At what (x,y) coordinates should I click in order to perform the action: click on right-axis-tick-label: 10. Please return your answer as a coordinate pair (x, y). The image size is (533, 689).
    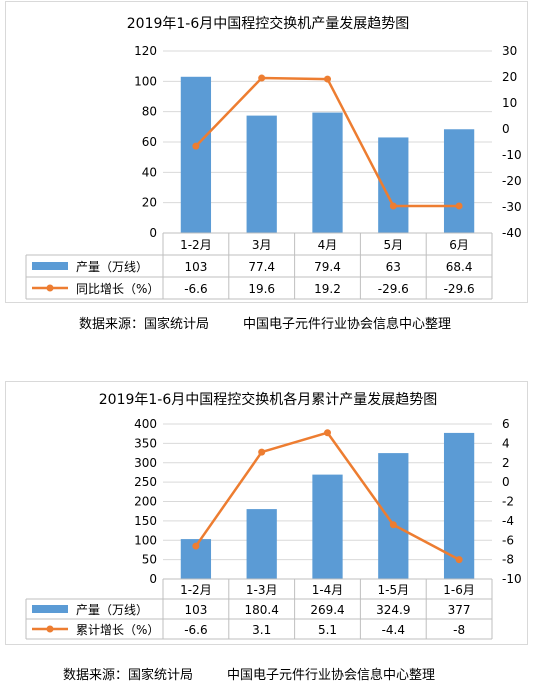
    Looking at the image, I should click on (509, 103).